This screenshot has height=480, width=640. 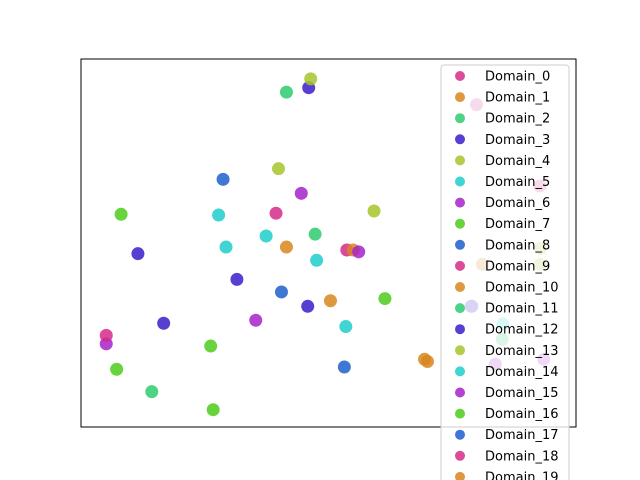 I want to click on legend-label-domain-8: Domain_8, so click(x=517, y=245).